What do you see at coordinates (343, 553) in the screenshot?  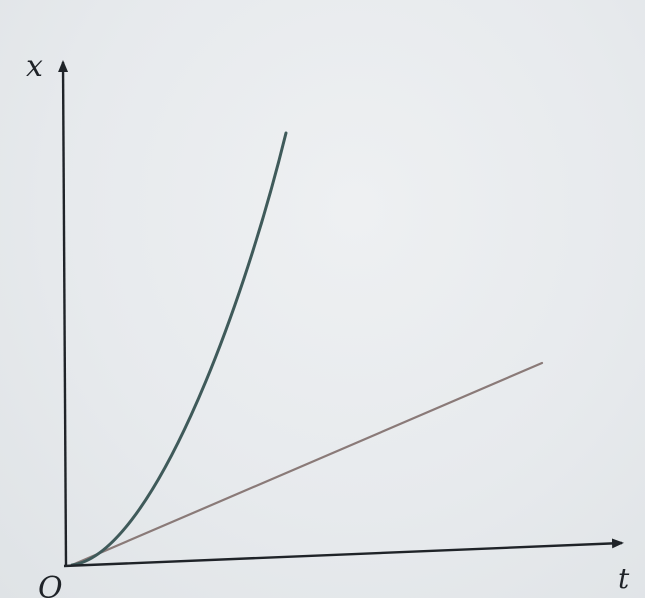 I see `x-axis` at bounding box center [343, 553].